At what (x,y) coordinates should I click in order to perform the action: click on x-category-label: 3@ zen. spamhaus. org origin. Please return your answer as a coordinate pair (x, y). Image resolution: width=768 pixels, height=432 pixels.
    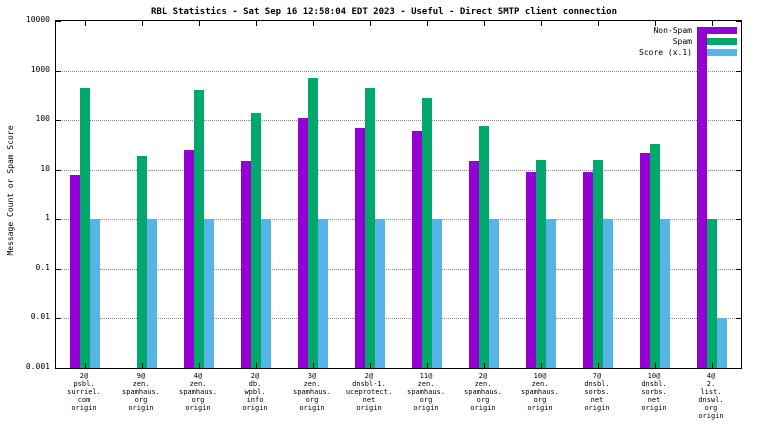
    Looking at the image, I should click on (312, 392).